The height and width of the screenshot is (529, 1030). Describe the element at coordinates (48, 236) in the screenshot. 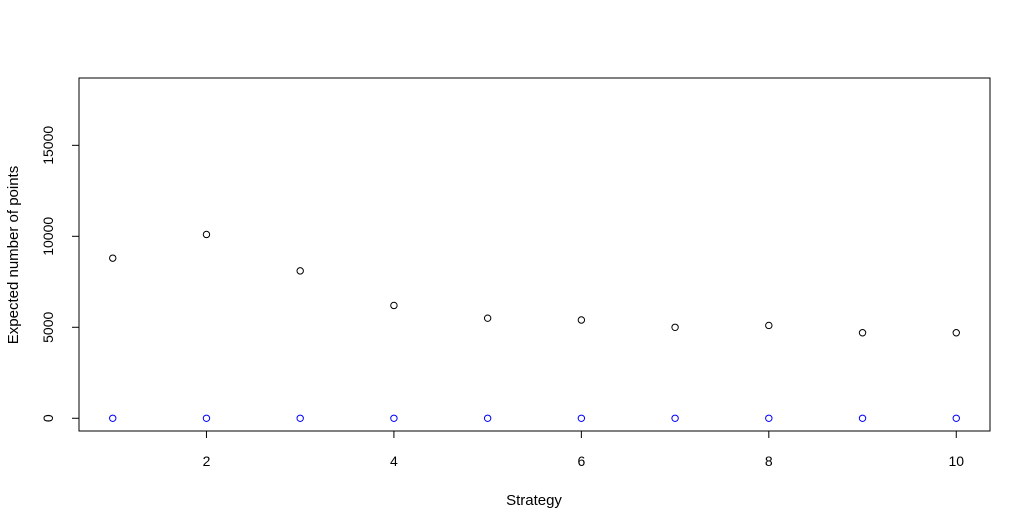

I see `y-tick-label: 10000` at that location.